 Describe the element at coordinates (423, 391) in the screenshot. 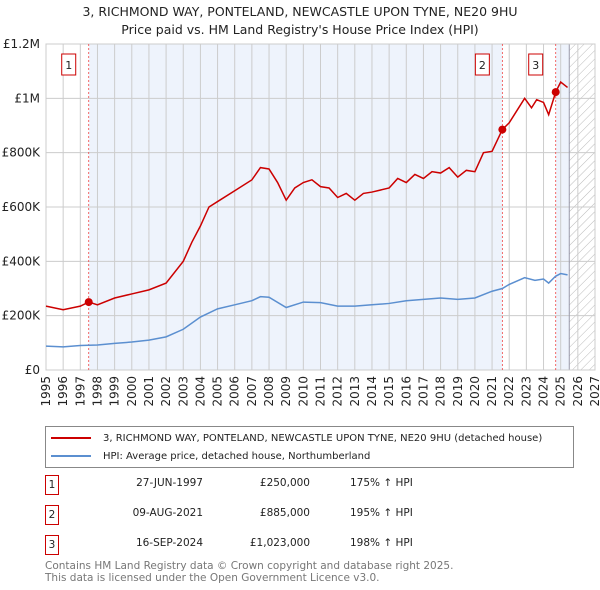

I see `x-tick-label: 2017` at that location.